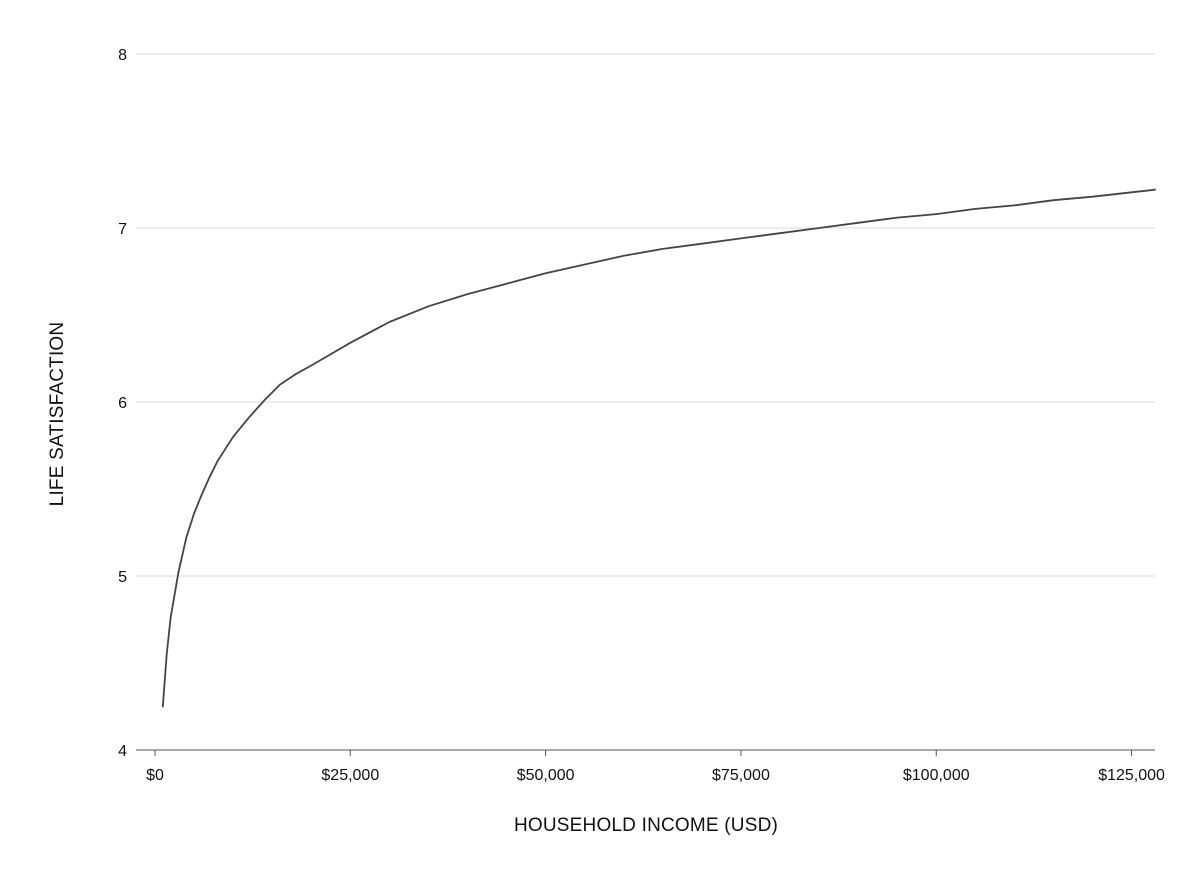  Describe the element at coordinates (155, 775) in the screenshot. I see `x-tick-label: $0` at that location.